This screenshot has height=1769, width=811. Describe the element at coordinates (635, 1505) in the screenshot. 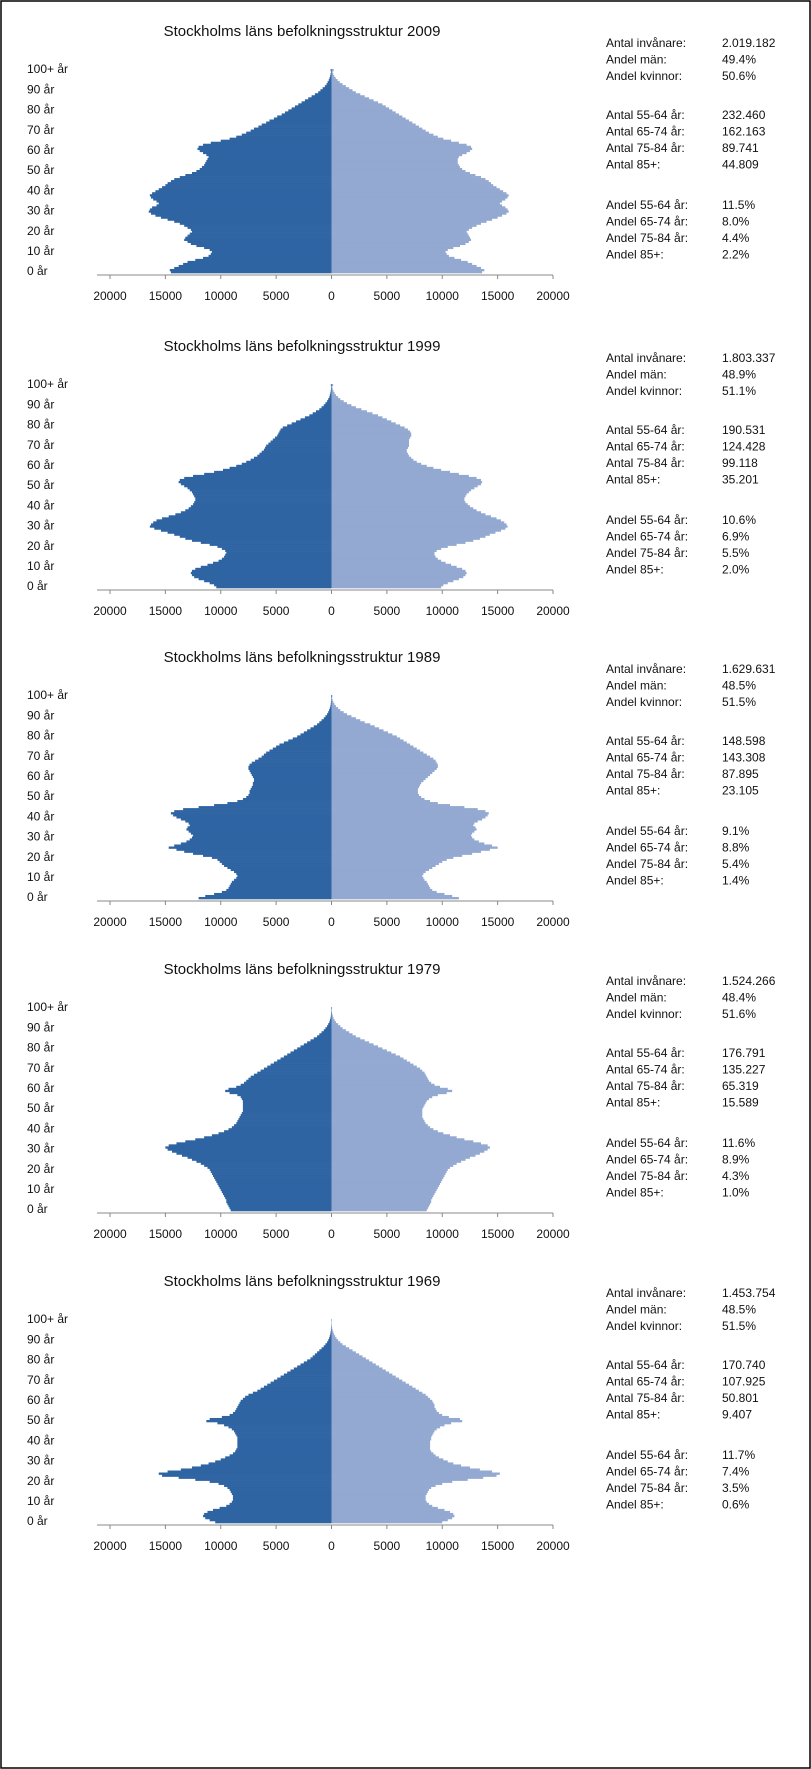

I see `stat-label: Andel 85+:` at that location.